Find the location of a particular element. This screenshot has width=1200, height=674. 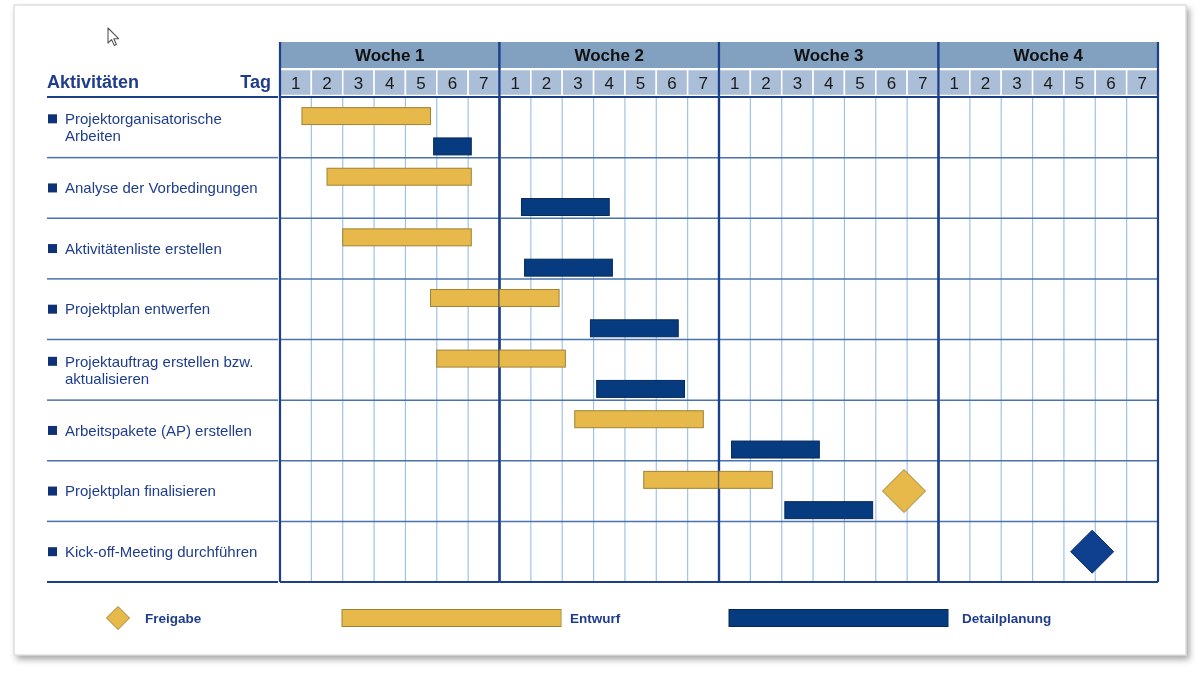

chart-title: Woche 1 is located at coordinates (389, 55).